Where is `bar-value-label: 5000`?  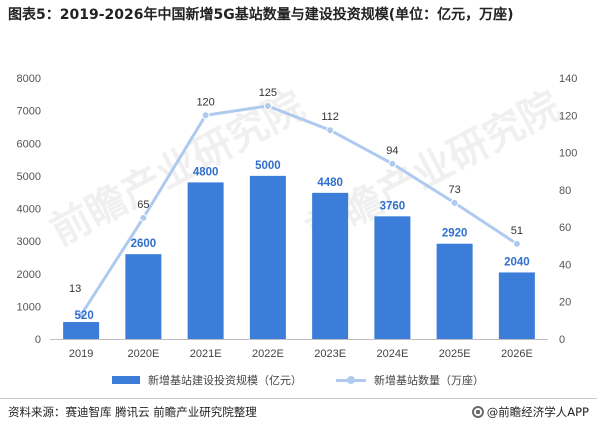 bar-value-label: 5000 is located at coordinates (268, 166).